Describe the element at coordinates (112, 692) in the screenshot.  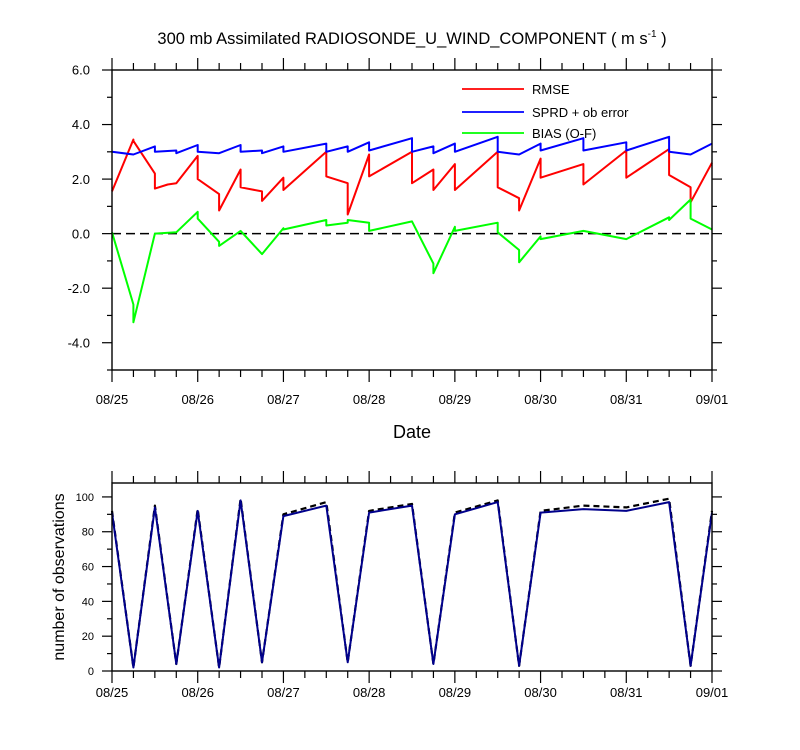
I see `bottom-x-tick-label: 08/25` at that location.